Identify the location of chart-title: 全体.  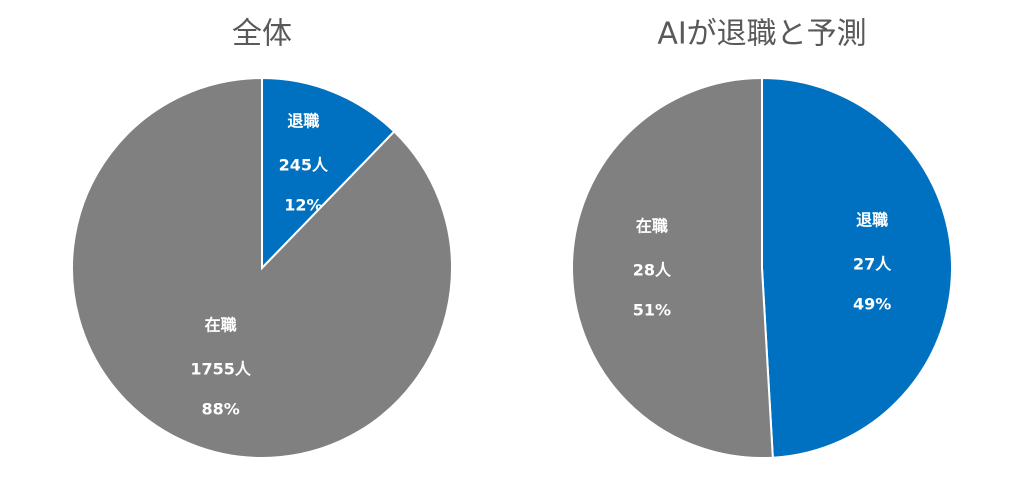
(262, 34).